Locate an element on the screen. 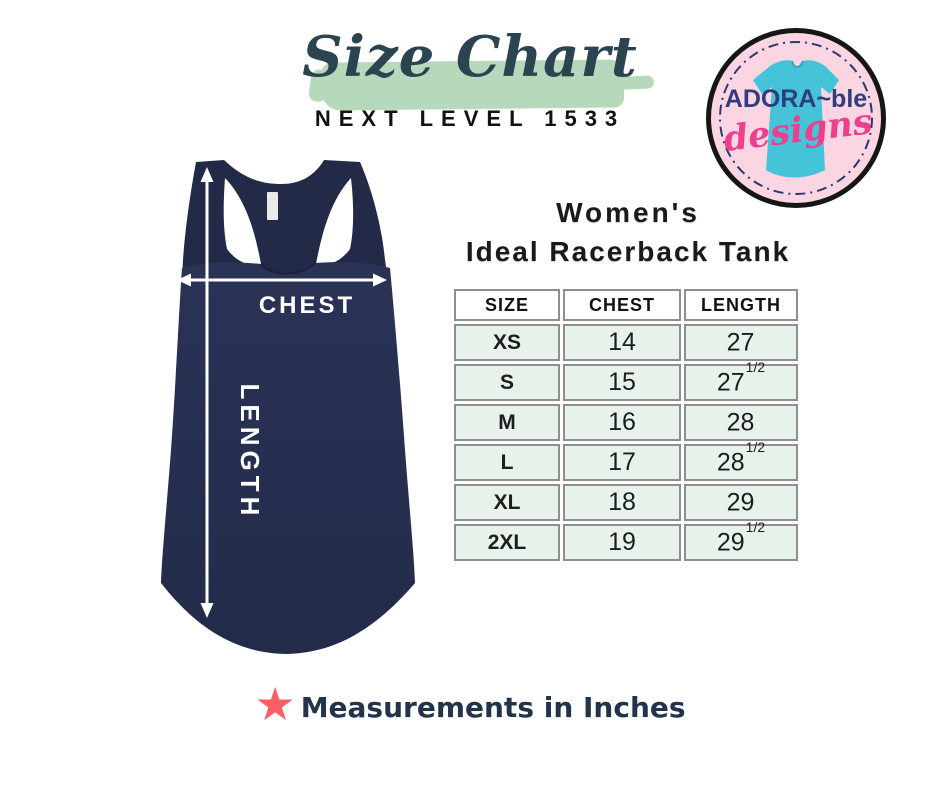 The height and width of the screenshot is (788, 940). size-table-header-row: SIZE CHEST LENGTH is located at coordinates (626, 305).